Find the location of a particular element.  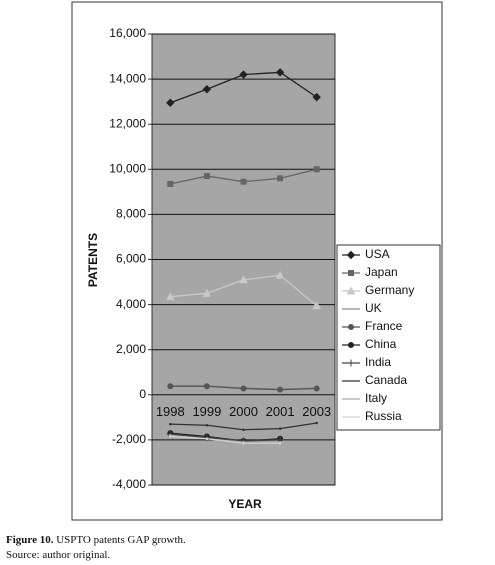

y-tick-label: -4,000 is located at coordinates (129, 484).